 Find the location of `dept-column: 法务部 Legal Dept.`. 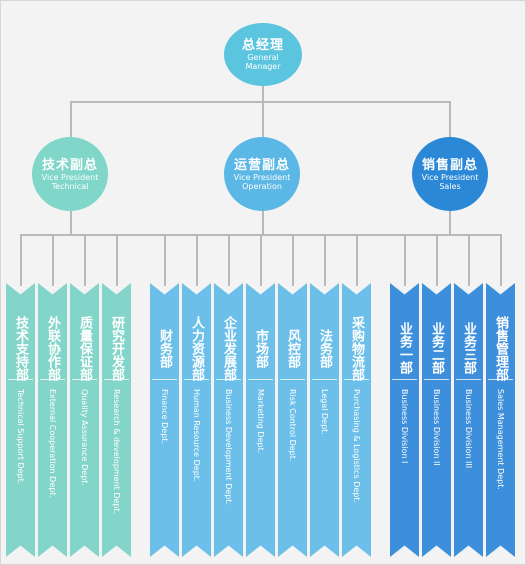

dept-column: 法务部 Legal Dept. is located at coordinates (324, 420).